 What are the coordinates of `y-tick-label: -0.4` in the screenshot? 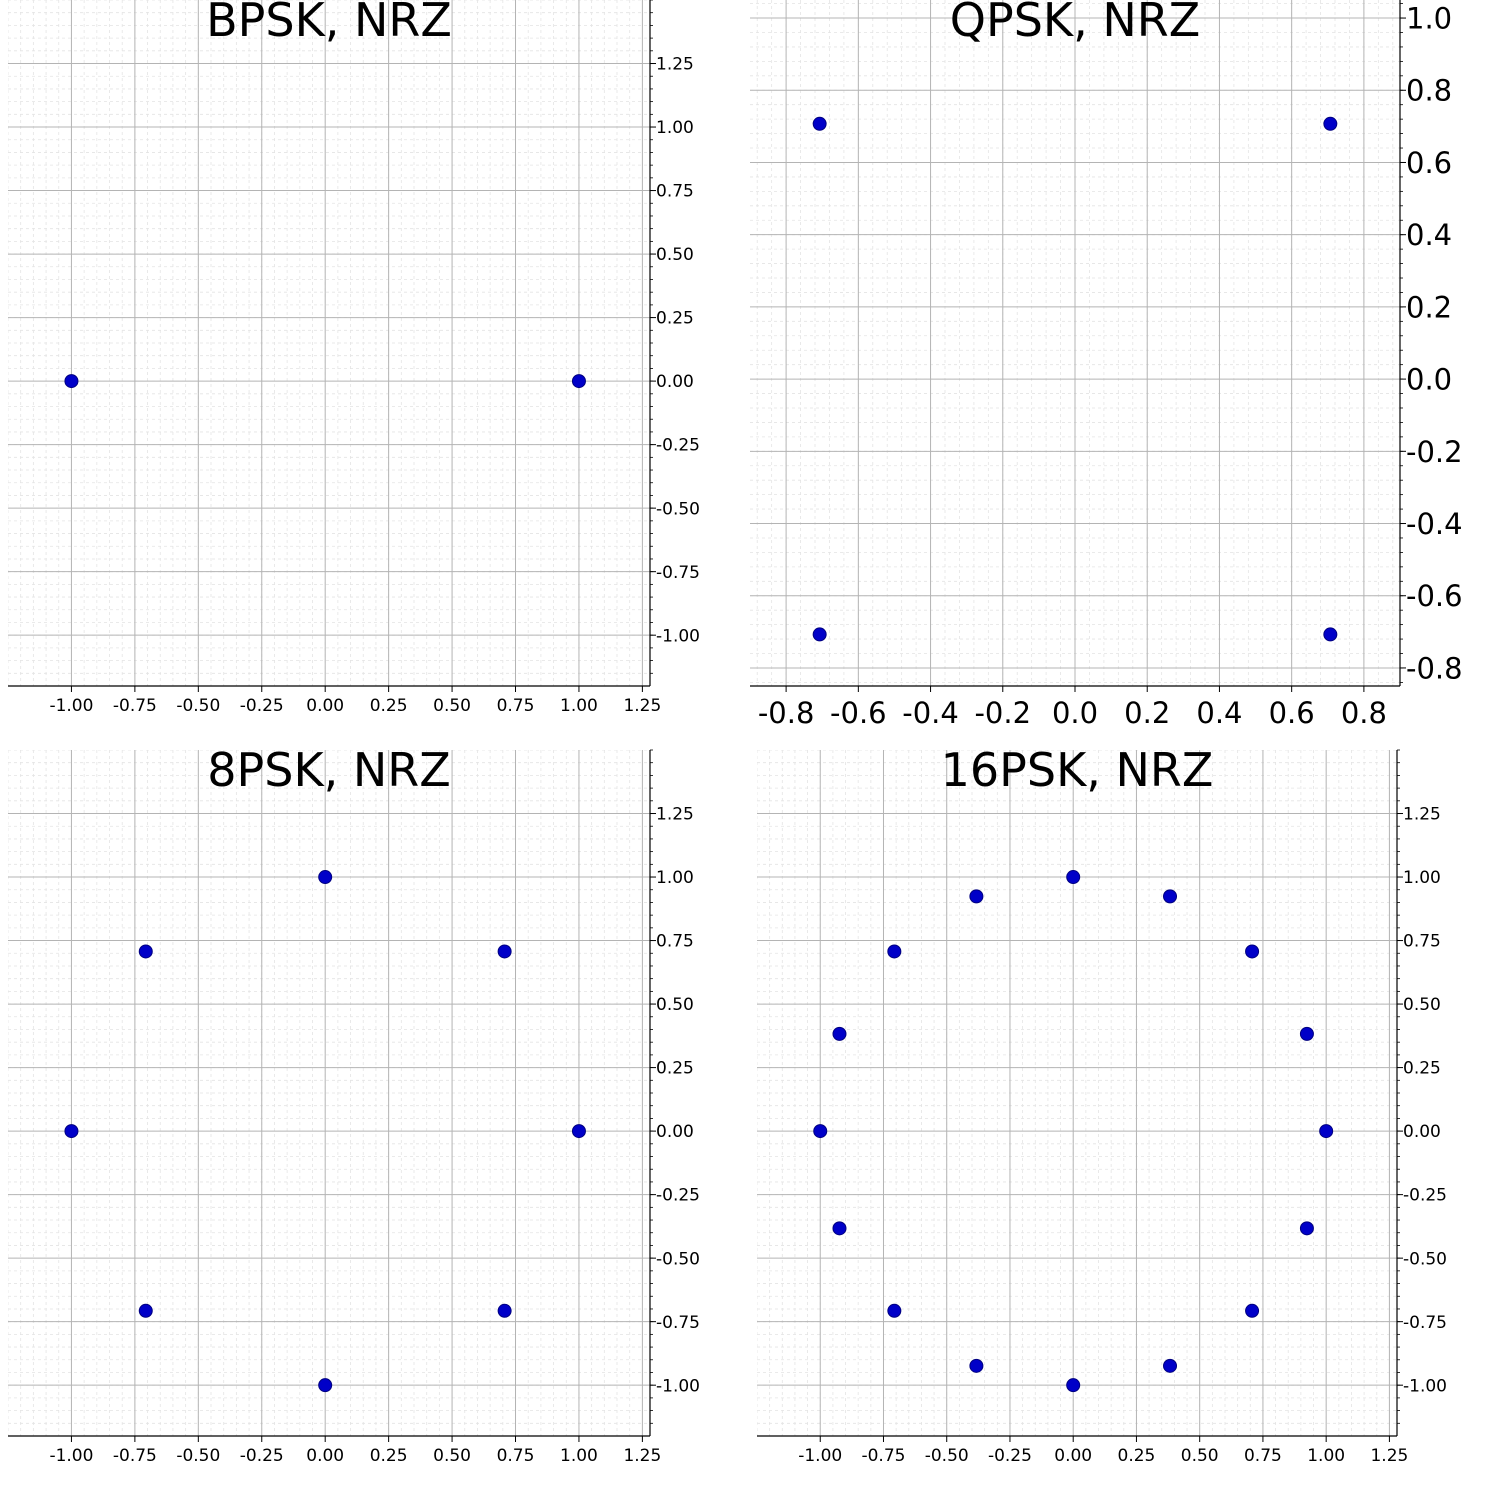 It's located at (1434, 524).